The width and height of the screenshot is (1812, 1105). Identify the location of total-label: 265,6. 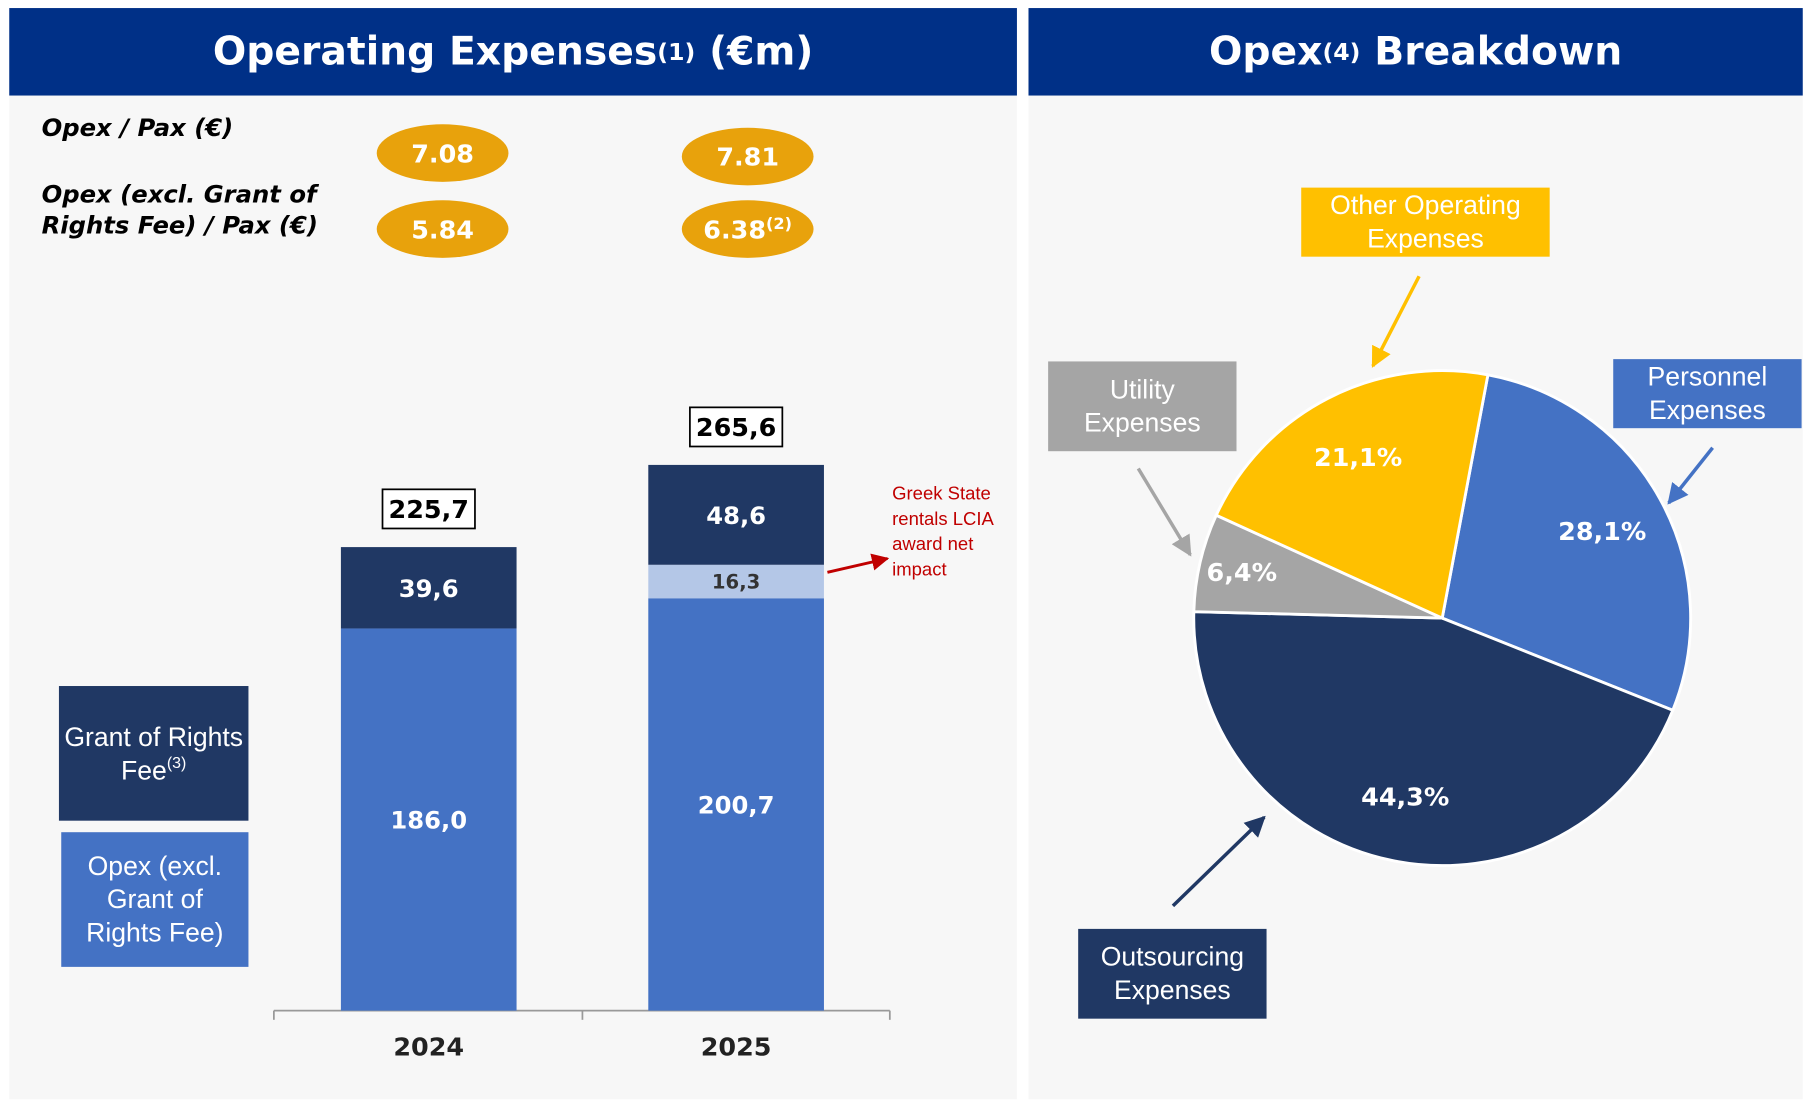
(736, 427).